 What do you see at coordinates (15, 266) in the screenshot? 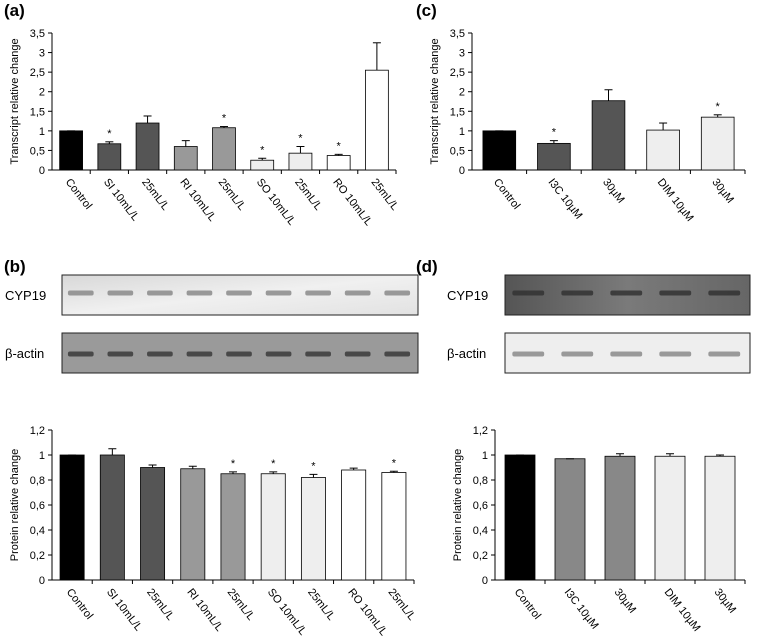
I see `panel-label: (b)` at bounding box center [15, 266].